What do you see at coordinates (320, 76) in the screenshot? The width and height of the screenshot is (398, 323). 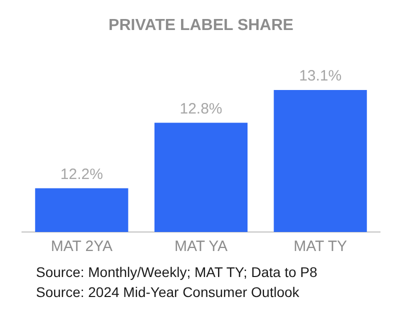 I see `data-label: 13.1%` at bounding box center [320, 76].